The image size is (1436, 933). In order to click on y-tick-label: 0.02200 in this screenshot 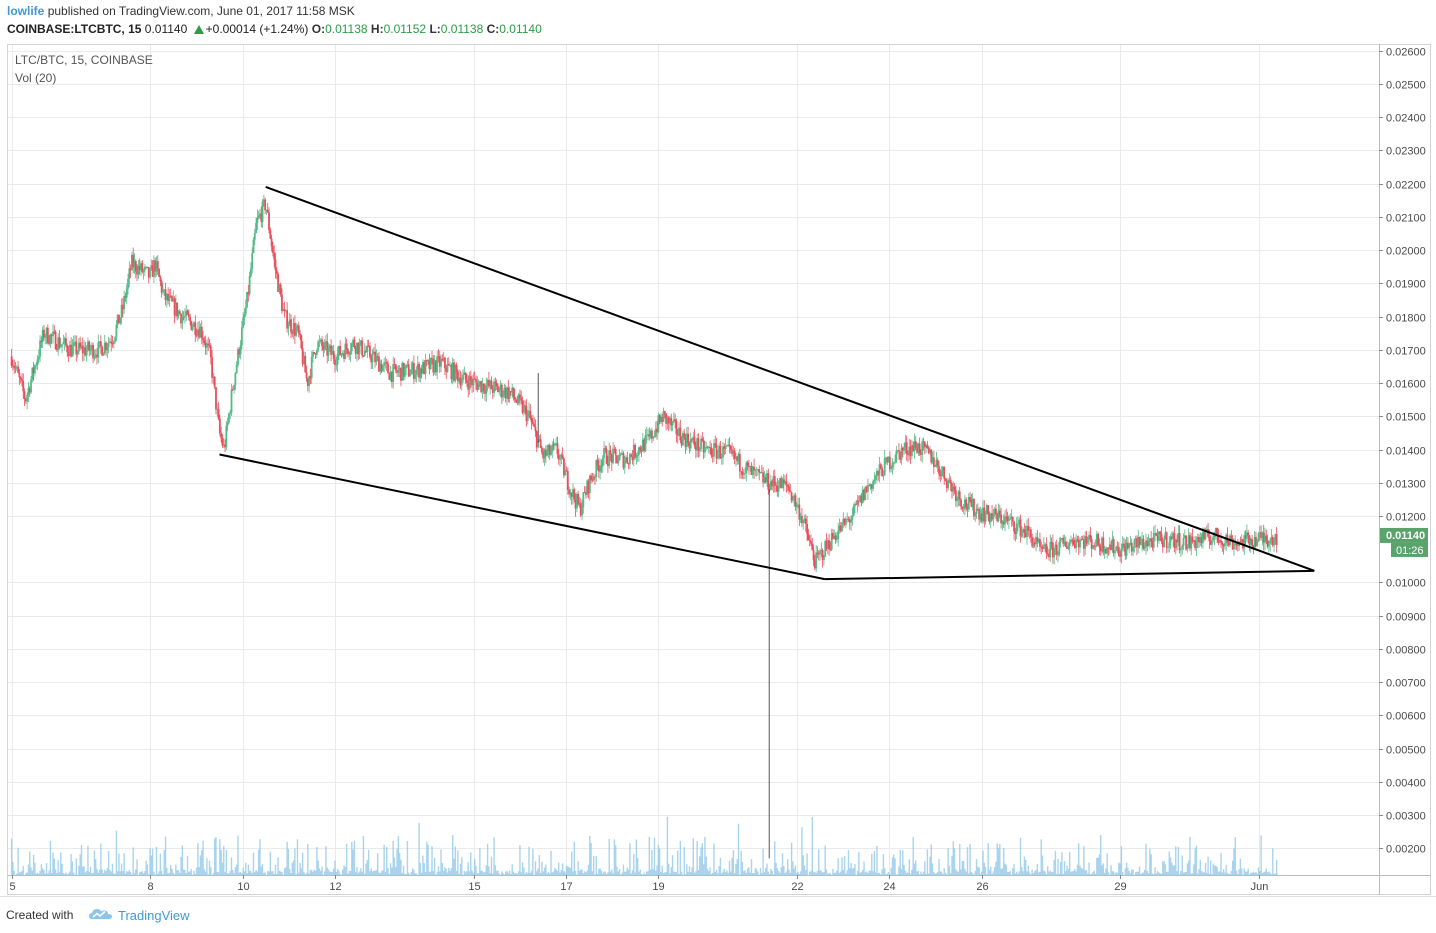, I will do `click(1406, 186)`.